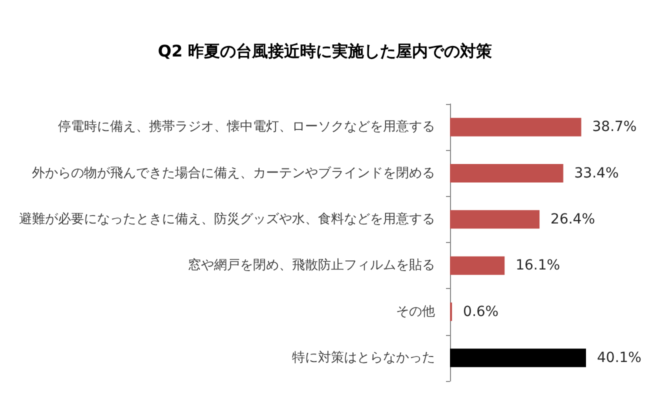  Describe the element at coordinates (233, 173) in the screenshot. I see `y-tick-label: 外からの物が飛んできた場合に備え、カーテンやブラインドを閉める` at that location.